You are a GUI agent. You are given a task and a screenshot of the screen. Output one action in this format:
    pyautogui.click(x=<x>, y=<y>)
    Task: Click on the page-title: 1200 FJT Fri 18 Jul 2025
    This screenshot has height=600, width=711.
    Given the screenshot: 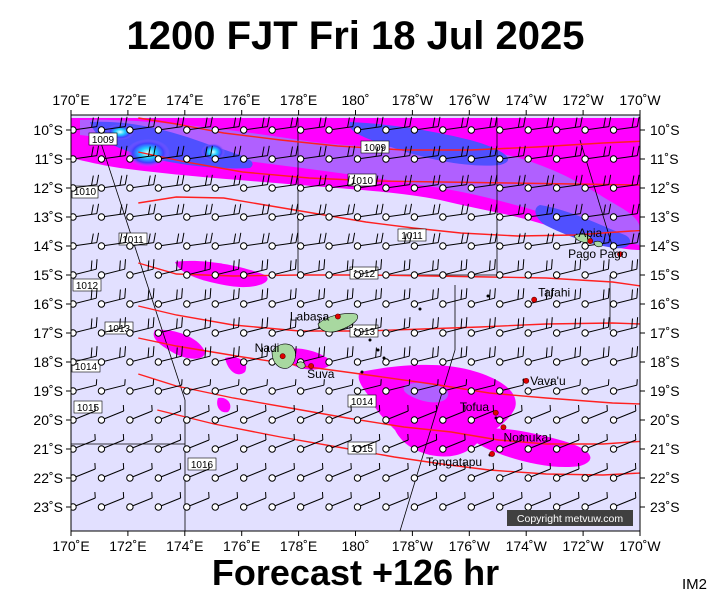 What is the action you would take?
    pyautogui.click(x=355, y=36)
    